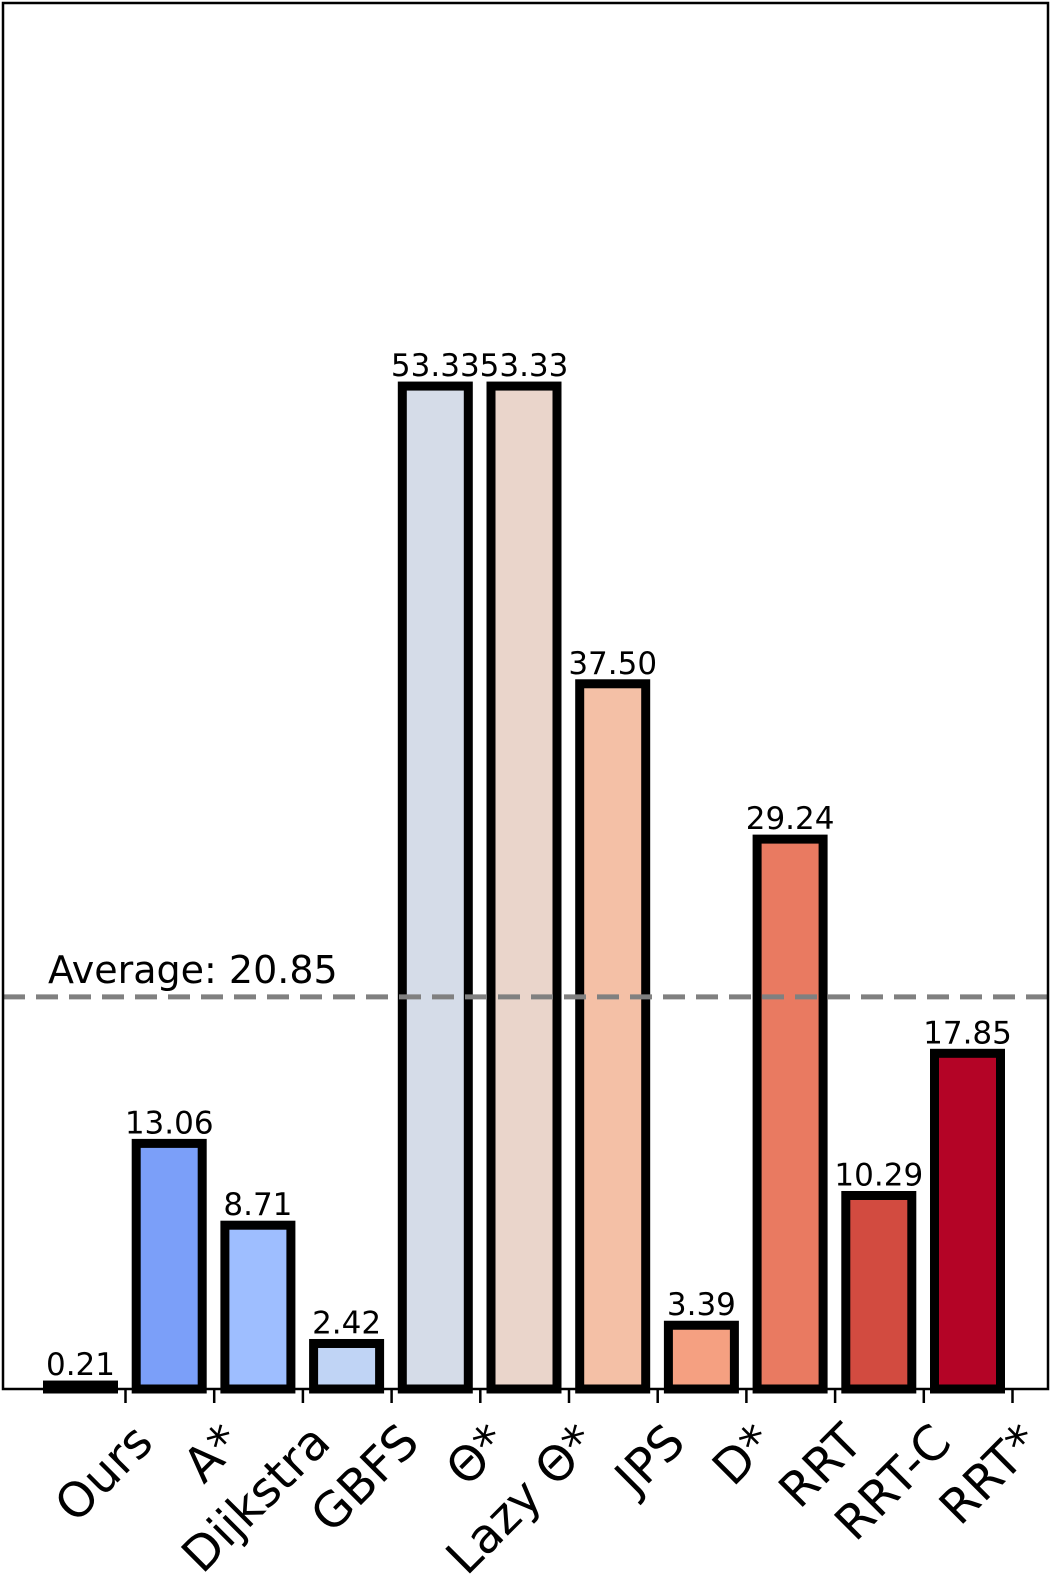 The width and height of the screenshot is (1051, 1587). What do you see at coordinates (346, 1323) in the screenshot?
I see `value-label-3: 2.42` at bounding box center [346, 1323].